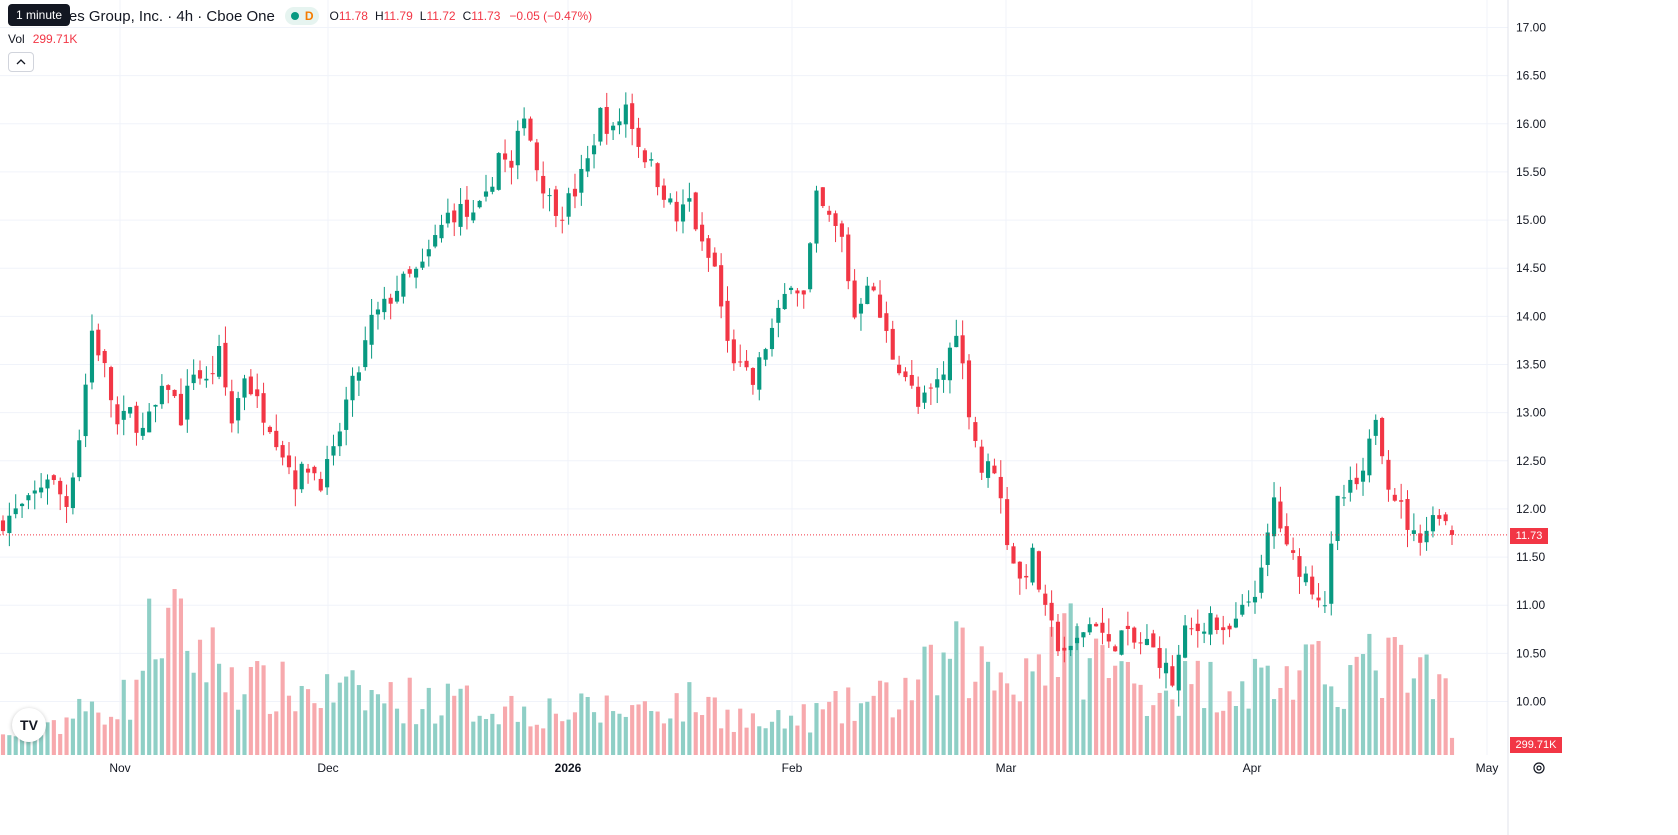 The width and height of the screenshot is (1678, 835). I want to click on collapse-legend-button, so click(21, 62).